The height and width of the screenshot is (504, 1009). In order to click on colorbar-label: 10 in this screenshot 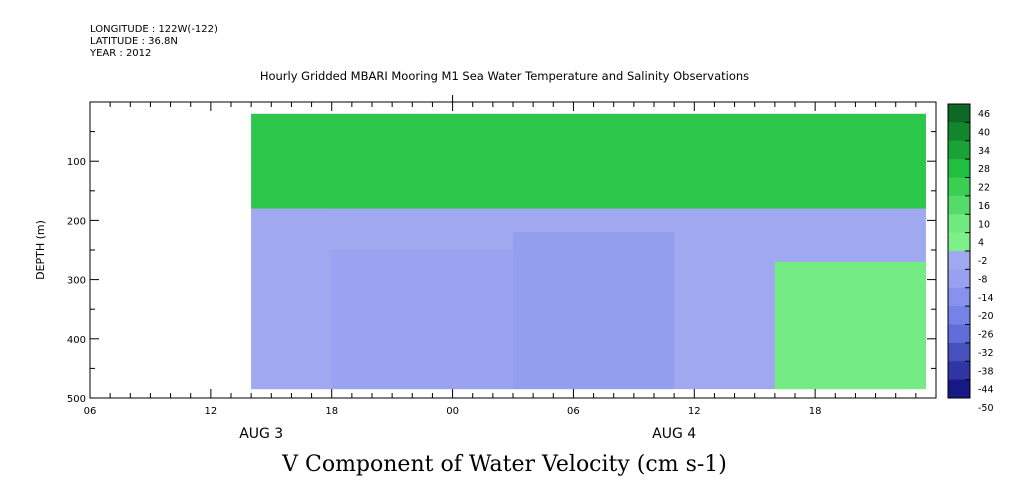, I will do `click(984, 224)`.